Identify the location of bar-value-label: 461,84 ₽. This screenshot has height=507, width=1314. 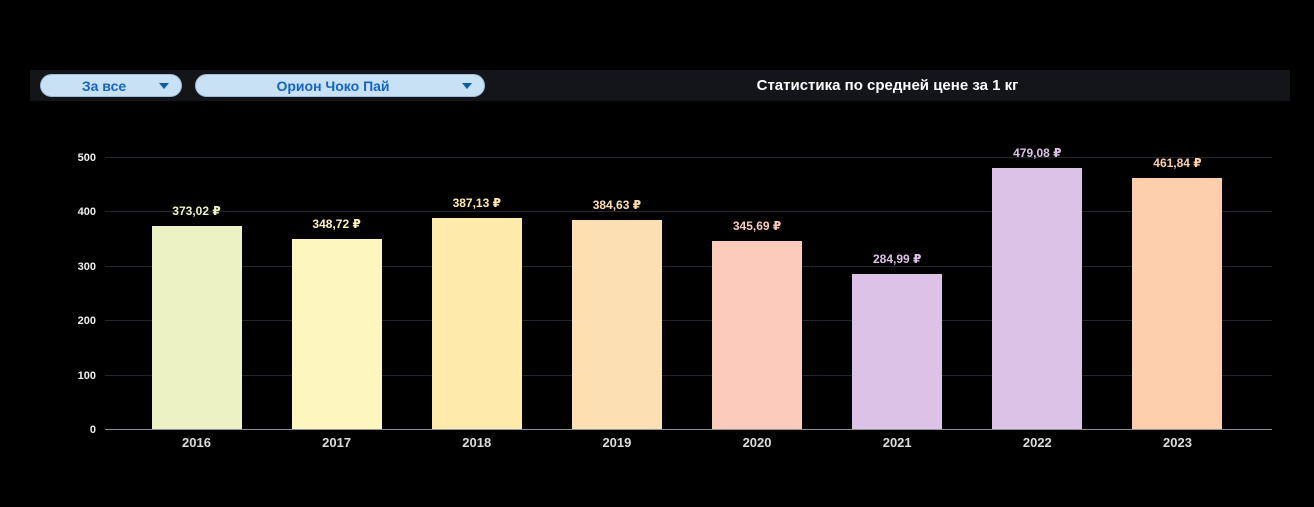
(1177, 162).